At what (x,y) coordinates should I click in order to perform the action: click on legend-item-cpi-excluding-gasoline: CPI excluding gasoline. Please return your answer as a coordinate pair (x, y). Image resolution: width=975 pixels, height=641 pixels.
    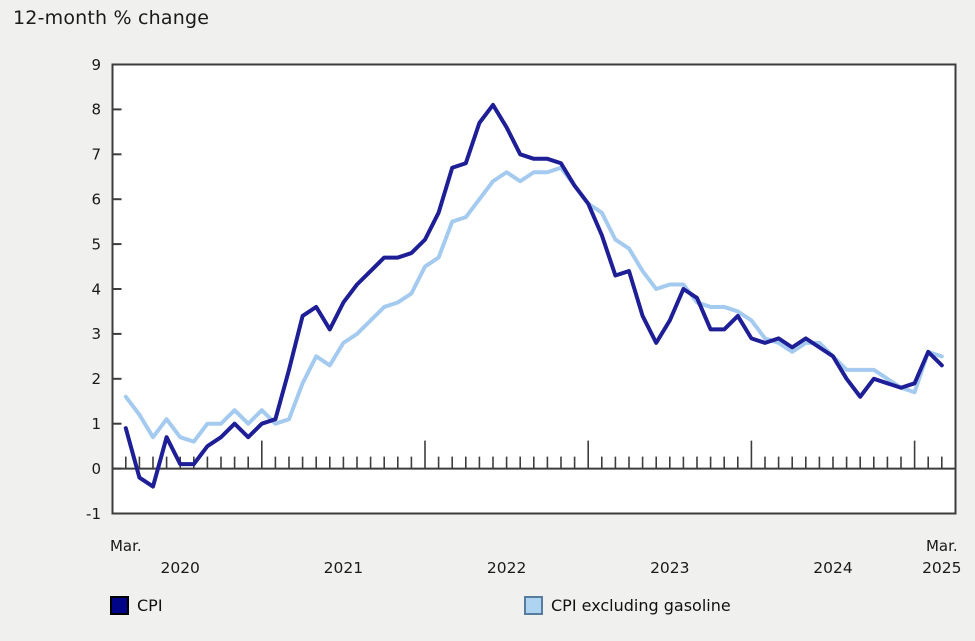
    Looking at the image, I should click on (627, 605).